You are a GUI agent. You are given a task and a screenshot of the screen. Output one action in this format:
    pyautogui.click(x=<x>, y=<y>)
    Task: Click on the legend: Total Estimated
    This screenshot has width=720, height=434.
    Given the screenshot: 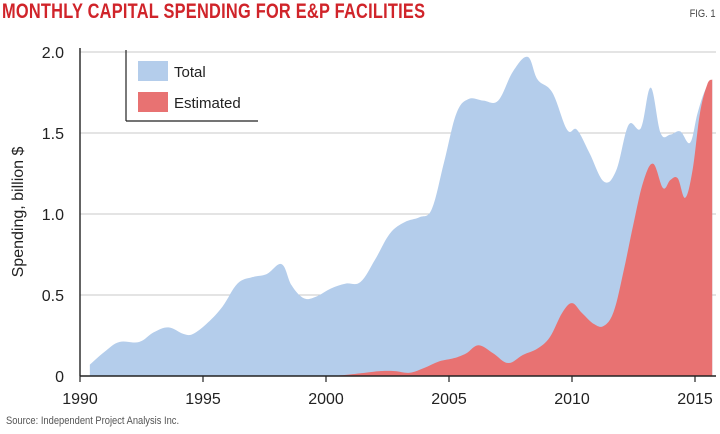 What is the action you would take?
    pyautogui.click(x=191, y=86)
    